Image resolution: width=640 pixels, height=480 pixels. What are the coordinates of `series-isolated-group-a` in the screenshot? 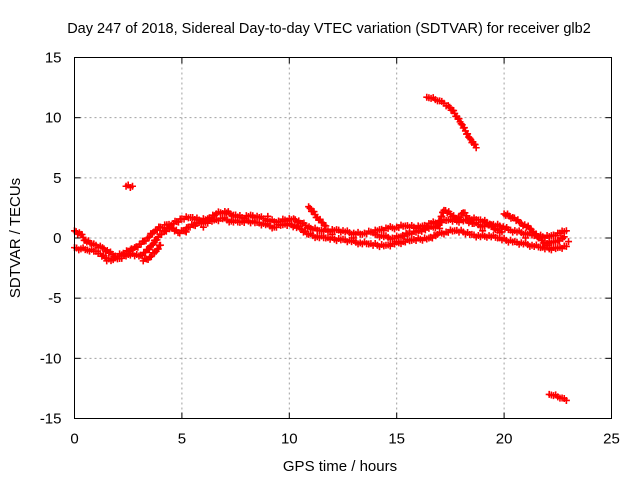 It's located at (129, 186).